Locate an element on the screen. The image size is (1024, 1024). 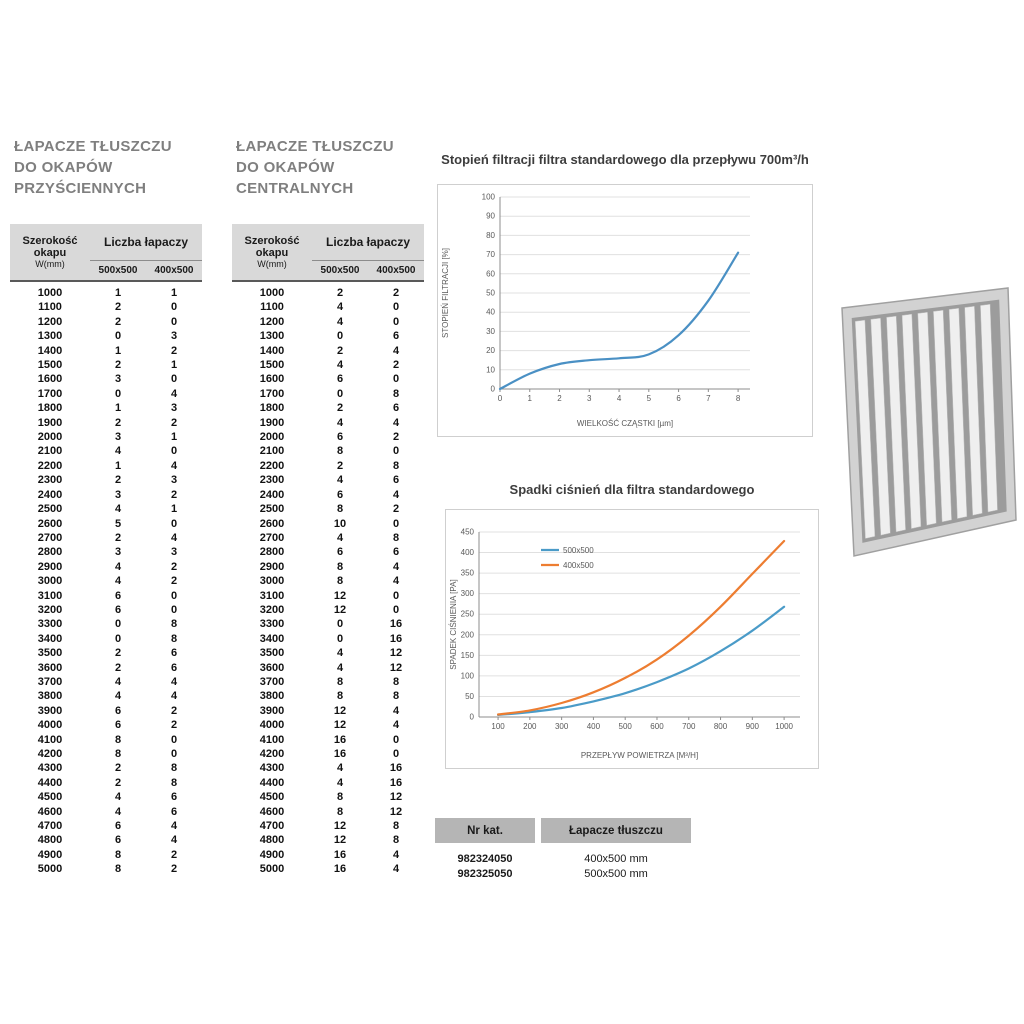
table-row: 4800 12 8 is located at coordinates (328, 840).